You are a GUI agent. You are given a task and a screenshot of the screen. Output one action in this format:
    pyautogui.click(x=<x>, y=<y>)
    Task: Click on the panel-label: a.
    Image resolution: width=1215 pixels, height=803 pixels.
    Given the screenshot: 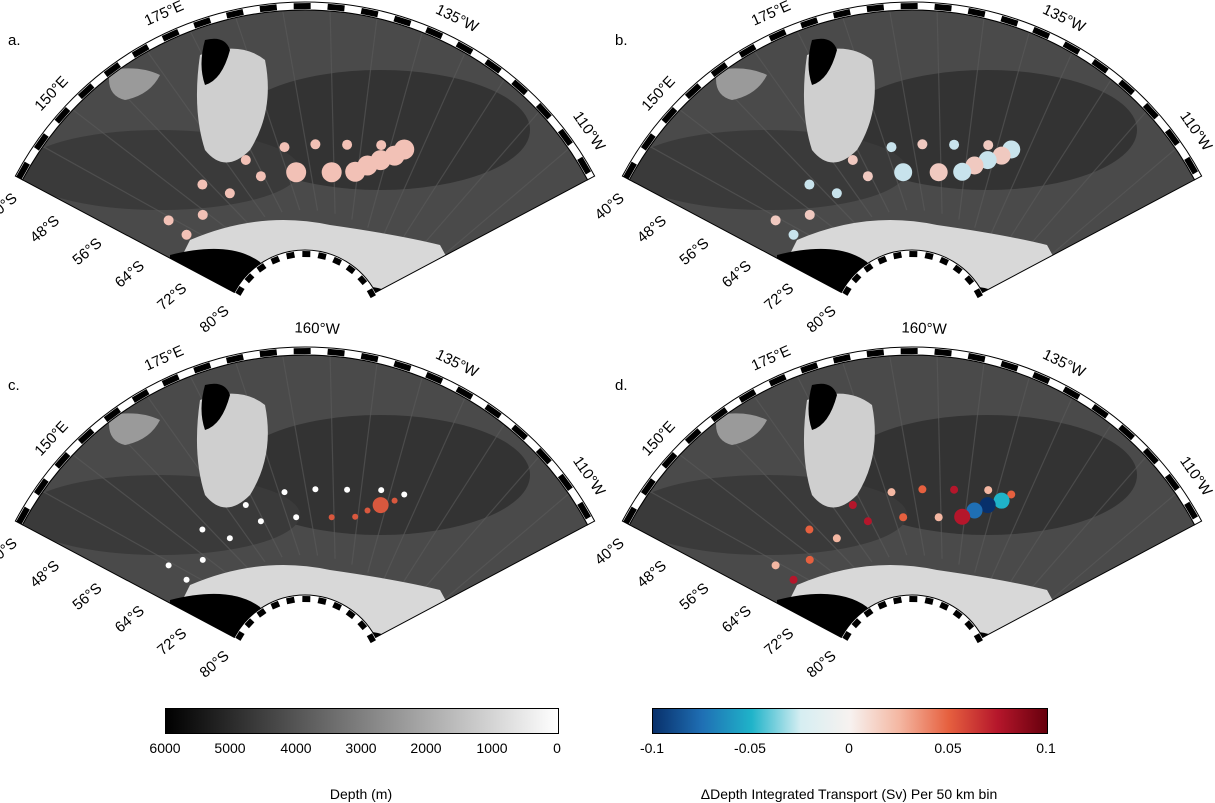 What is the action you would take?
    pyautogui.click(x=14, y=40)
    